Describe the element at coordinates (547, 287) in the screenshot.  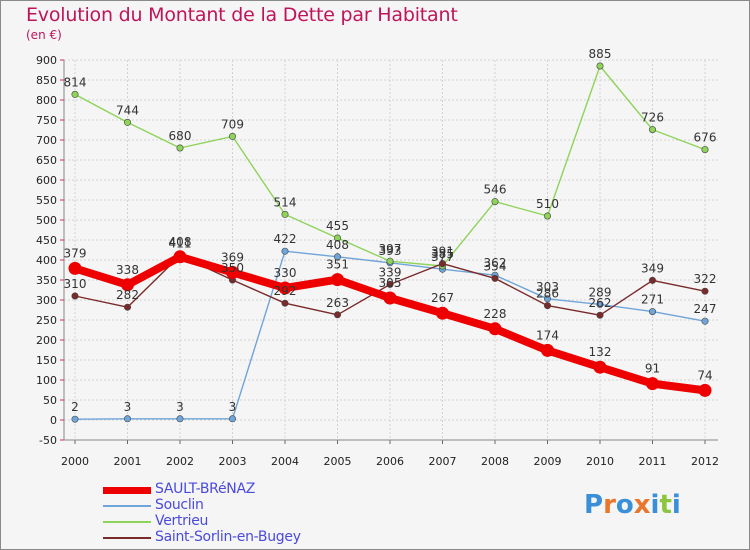
I see `data-label: 303` at that location.